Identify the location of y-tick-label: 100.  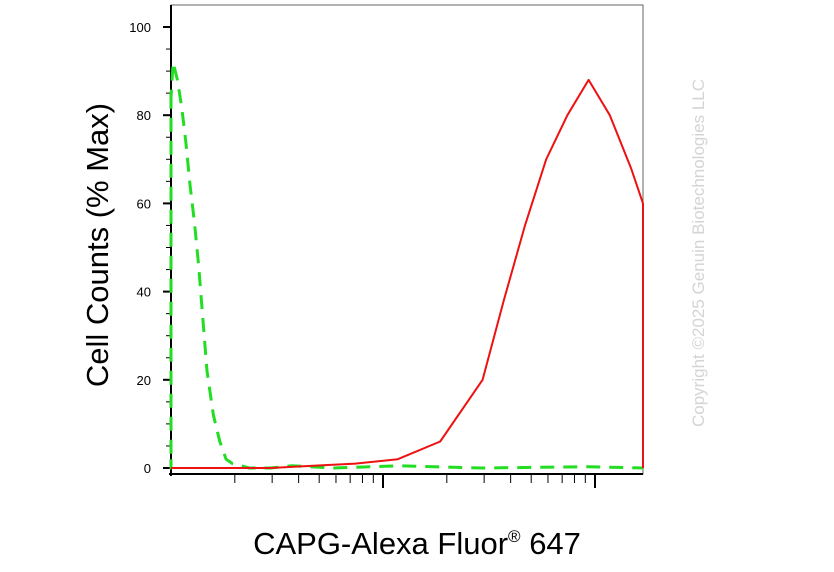
(140, 27).